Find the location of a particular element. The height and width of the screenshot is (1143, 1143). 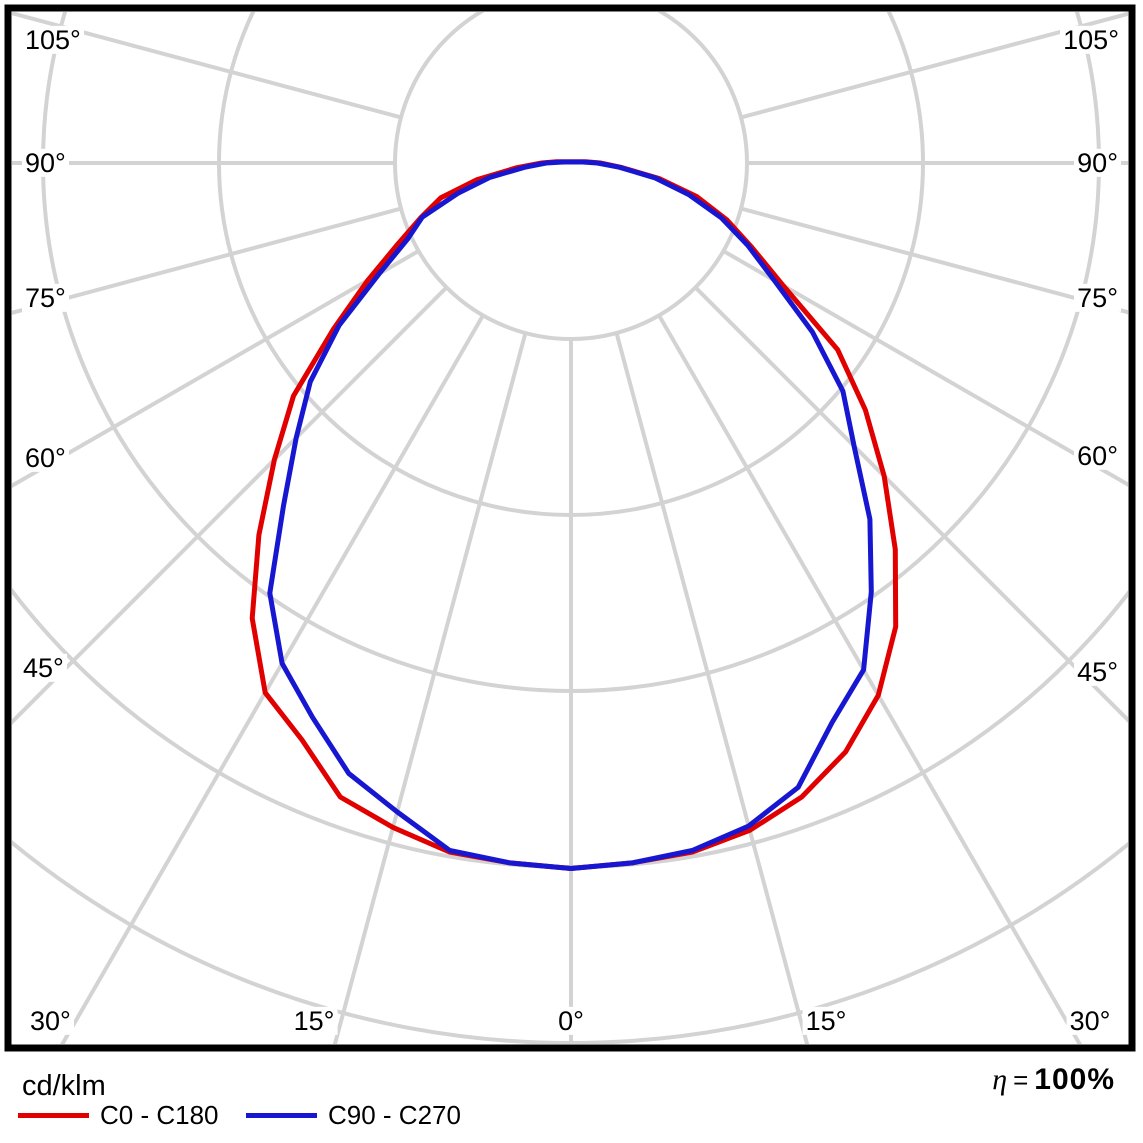

legend-item-c90-c270: C90 - C270 is located at coordinates (353, 1115).